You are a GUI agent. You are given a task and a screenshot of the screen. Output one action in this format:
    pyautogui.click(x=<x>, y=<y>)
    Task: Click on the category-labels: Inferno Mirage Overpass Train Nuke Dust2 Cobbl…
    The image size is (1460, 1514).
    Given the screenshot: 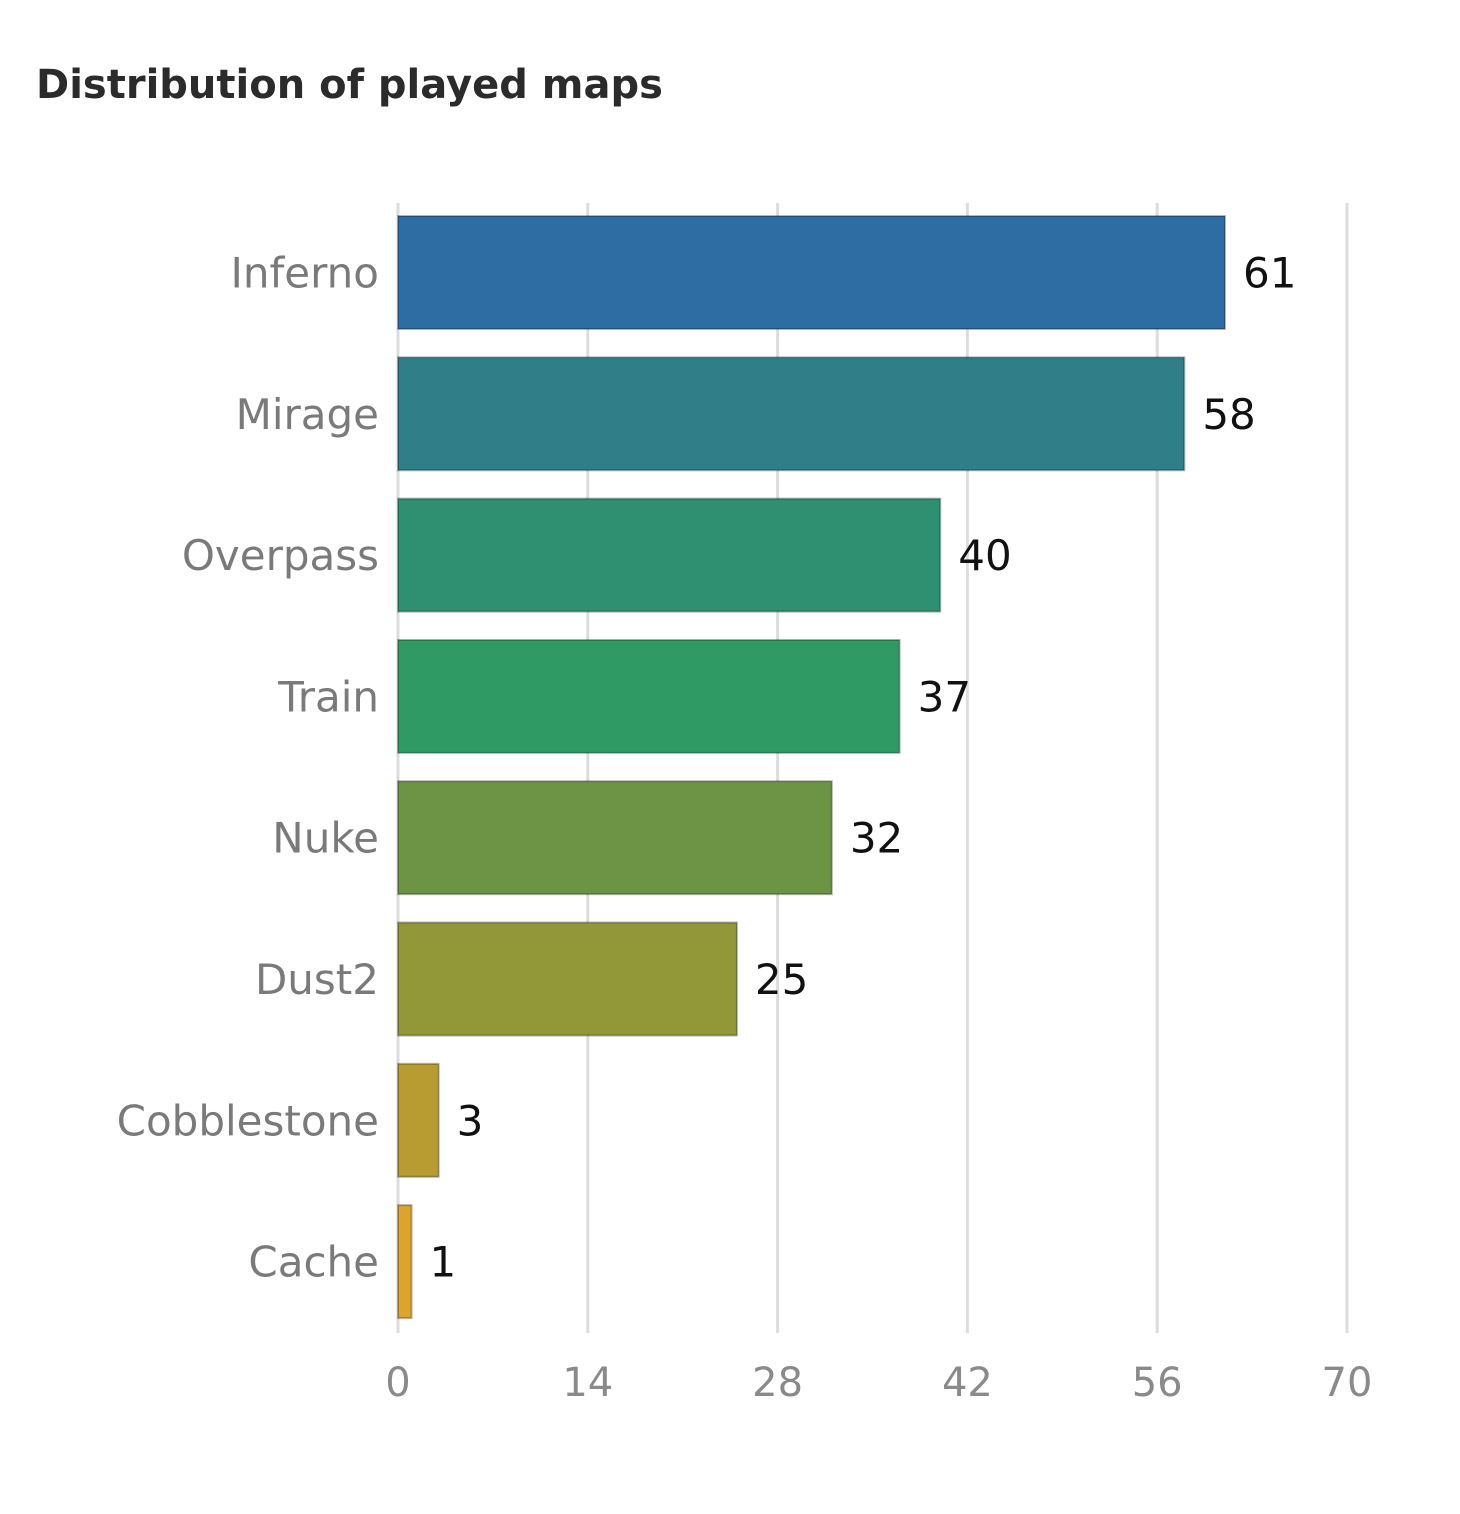 What is the action you would take?
    pyautogui.click(x=248, y=768)
    